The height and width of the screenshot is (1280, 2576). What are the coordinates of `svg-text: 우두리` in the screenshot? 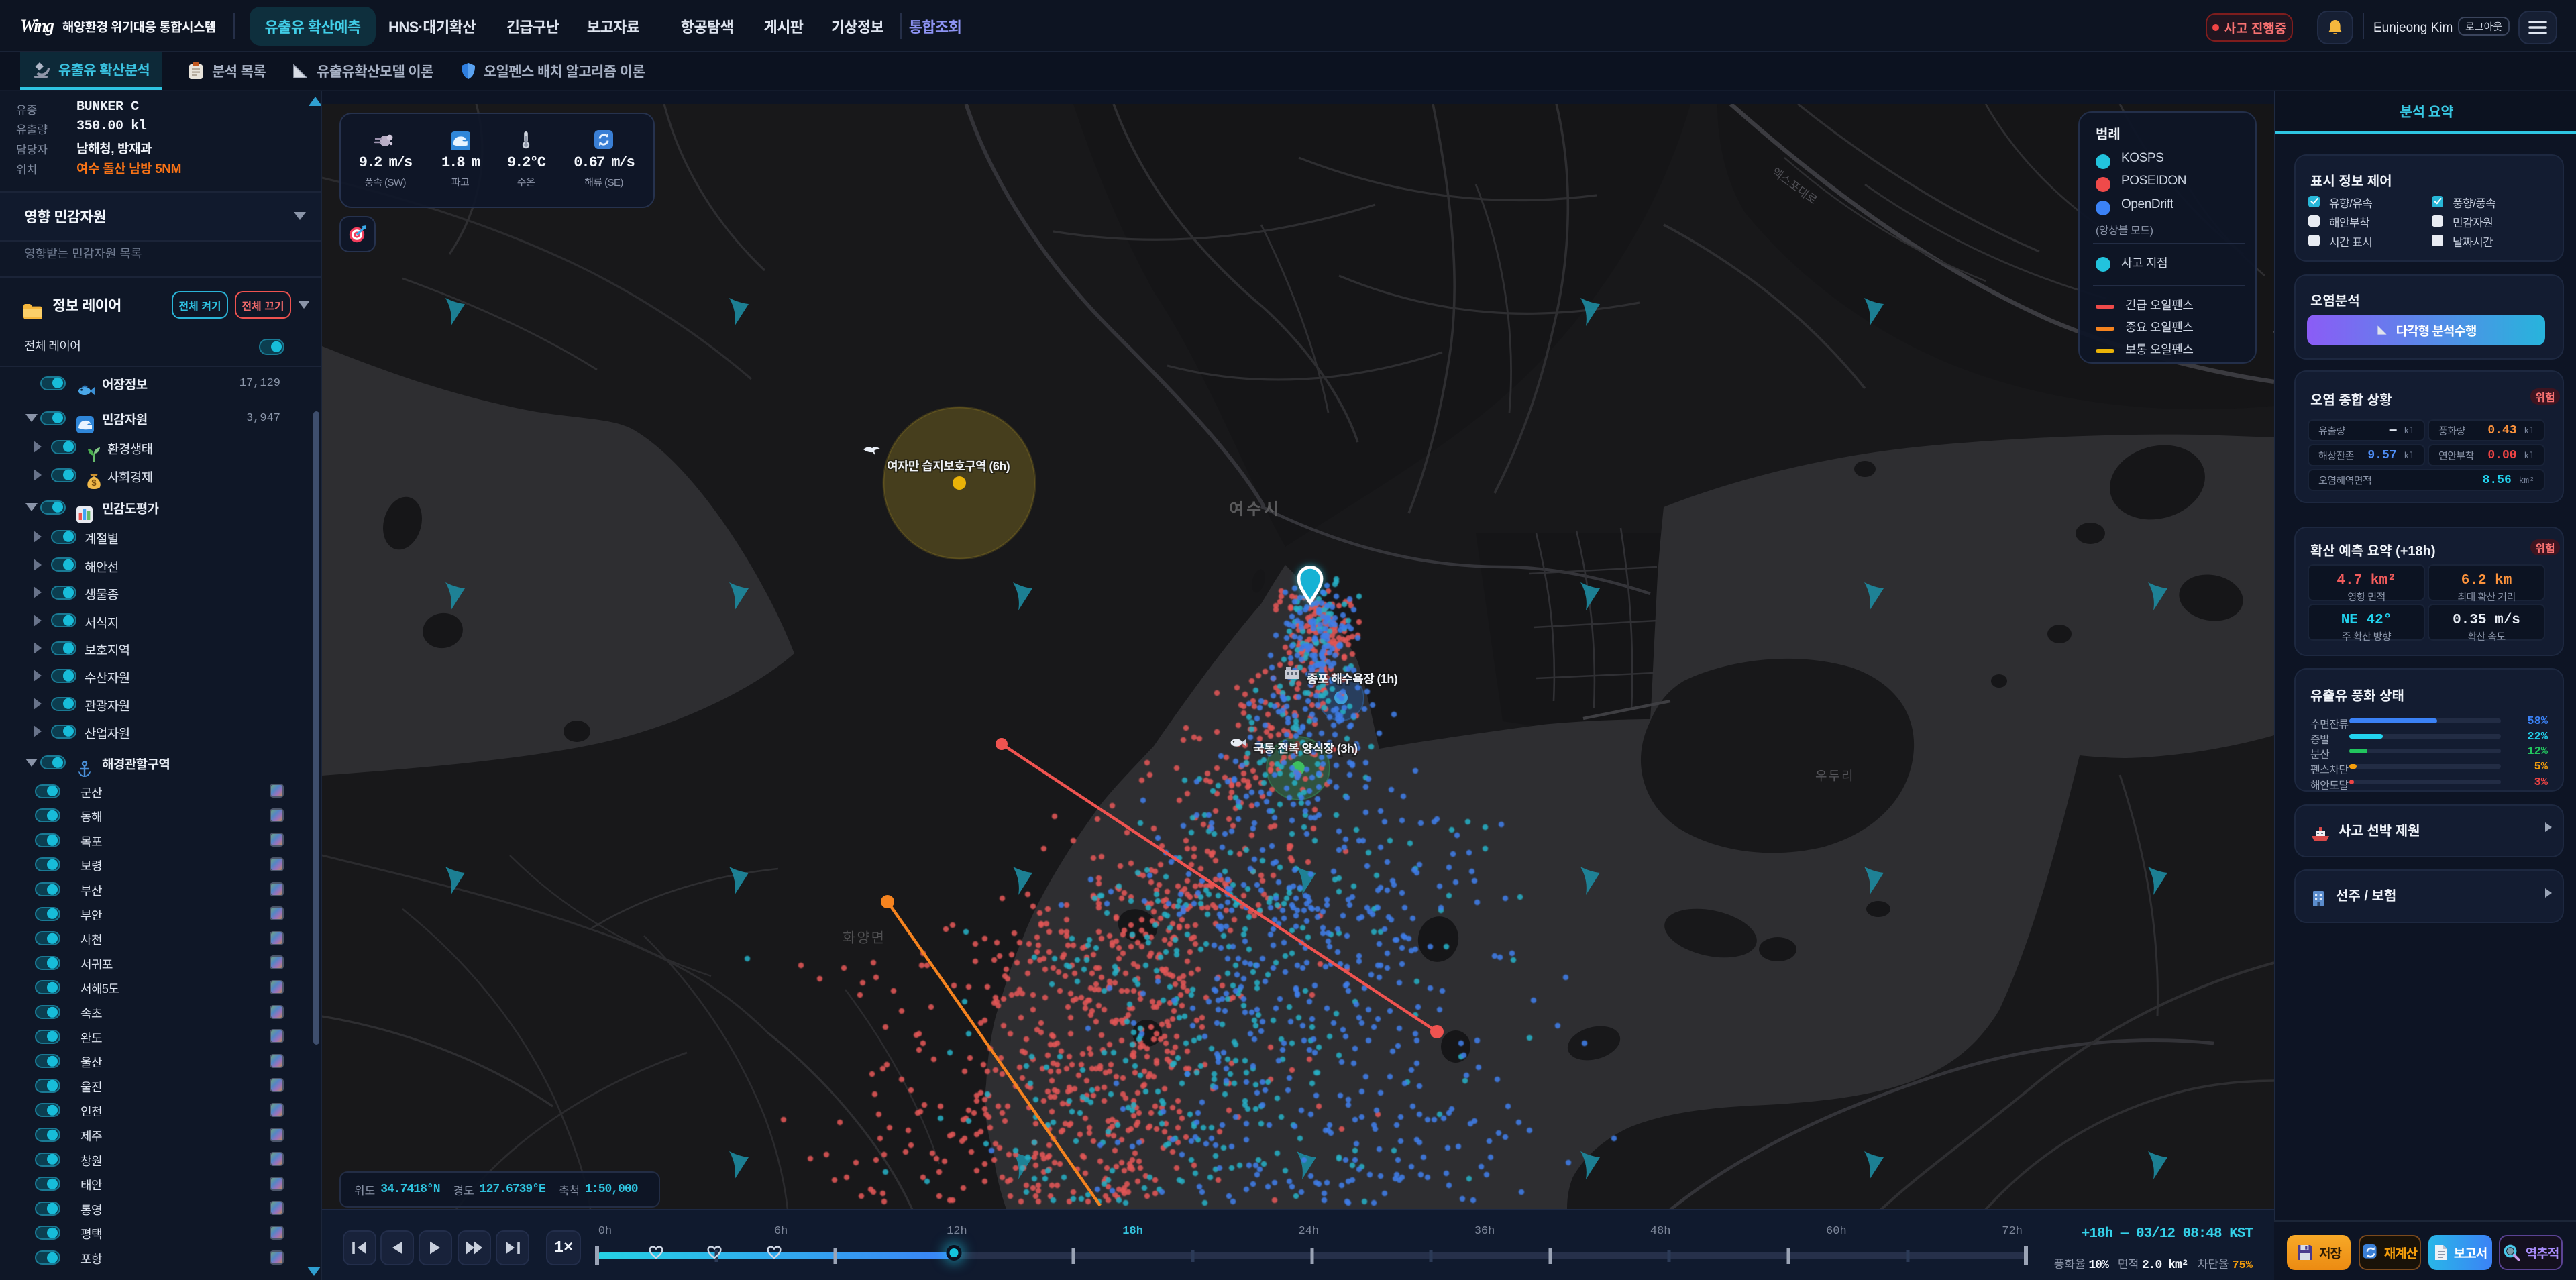 It's located at (1834, 775).